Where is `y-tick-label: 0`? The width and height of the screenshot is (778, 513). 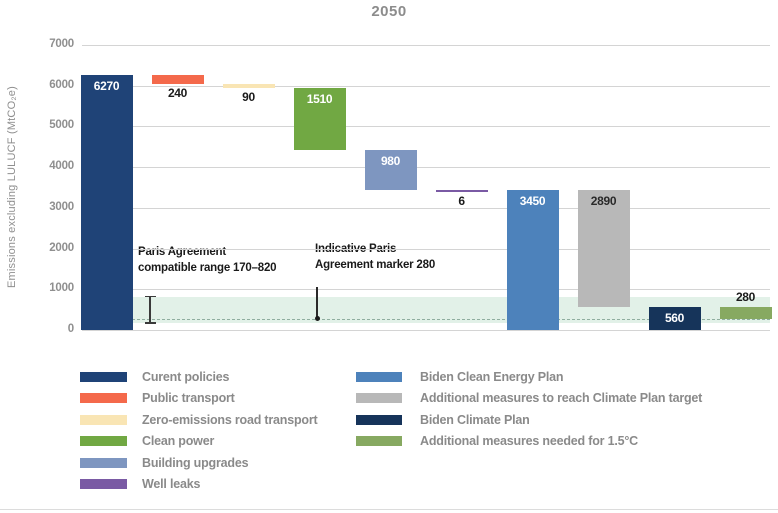 y-tick-label: 0 is located at coordinates (70, 329).